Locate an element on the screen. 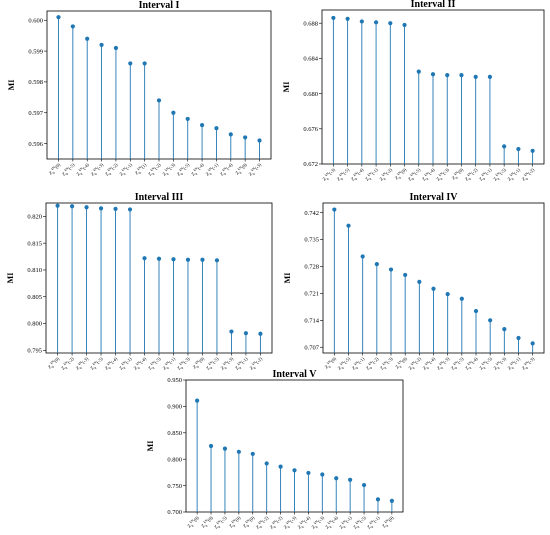 This screenshot has width=550, height=535. y-tick-label: 0.805 is located at coordinates (34, 297).